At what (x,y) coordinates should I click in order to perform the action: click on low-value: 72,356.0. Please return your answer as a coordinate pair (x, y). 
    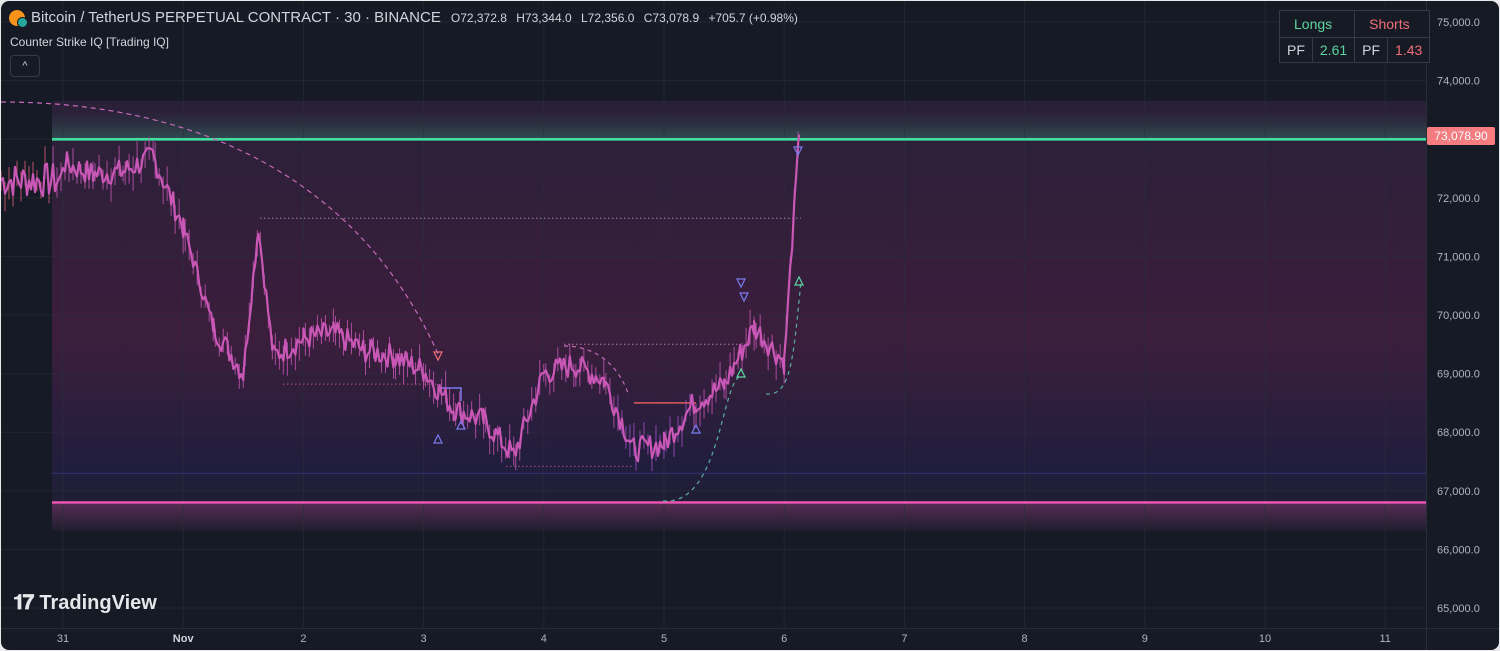
    Looking at the image, I should click on (611, 17).